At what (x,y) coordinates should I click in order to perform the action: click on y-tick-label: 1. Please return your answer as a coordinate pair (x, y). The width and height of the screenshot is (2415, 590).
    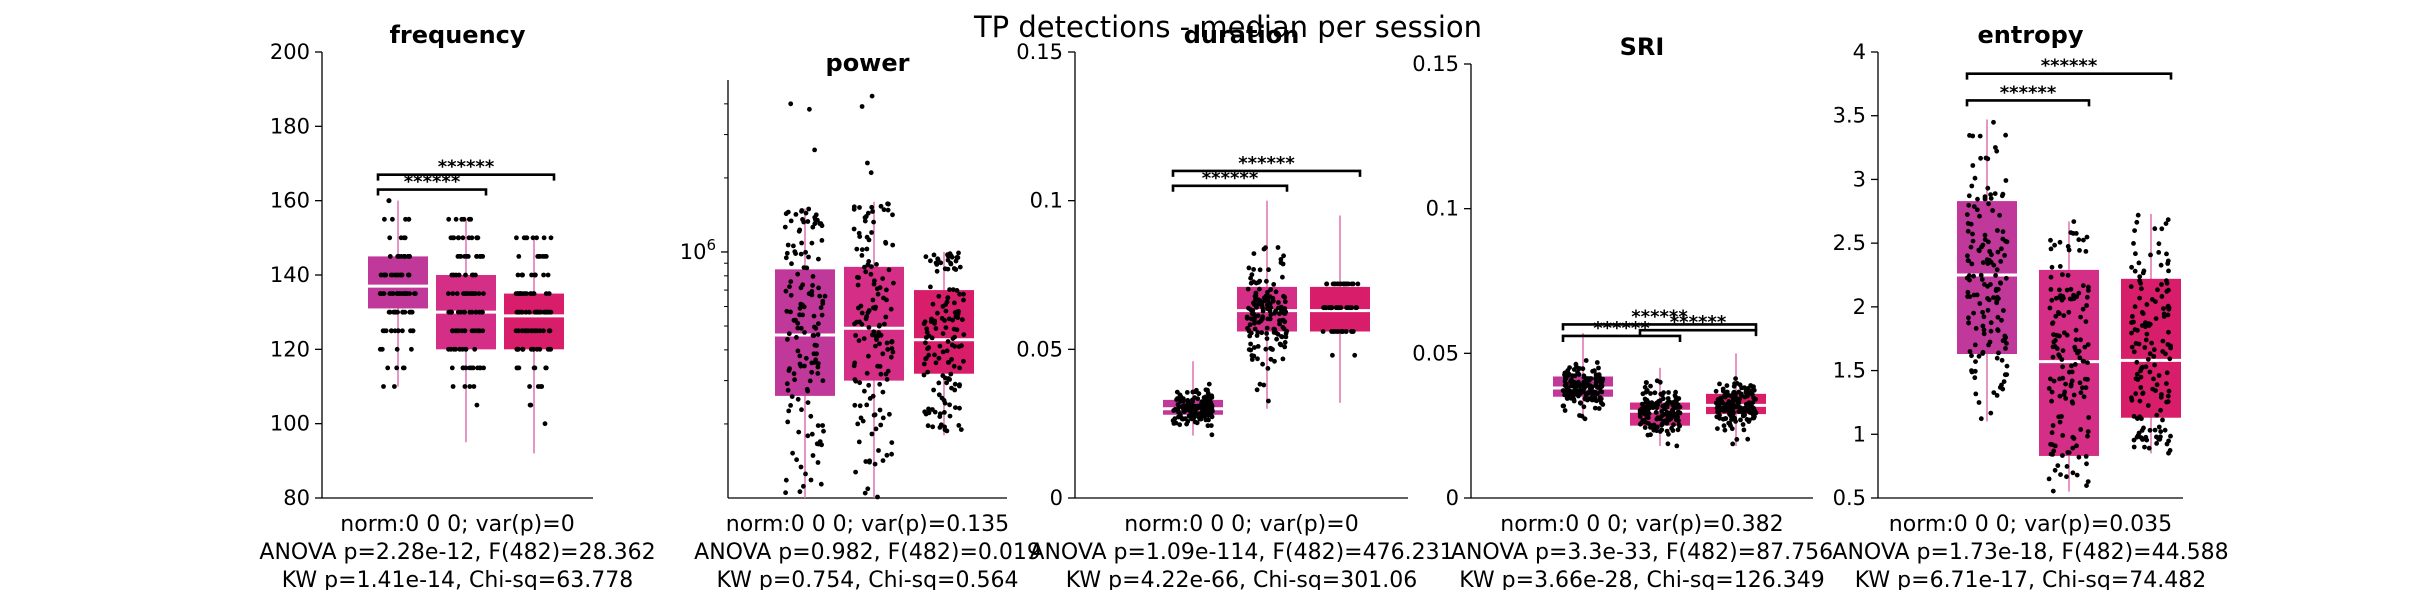
    Looking at the image, I should click on (1859, 434).